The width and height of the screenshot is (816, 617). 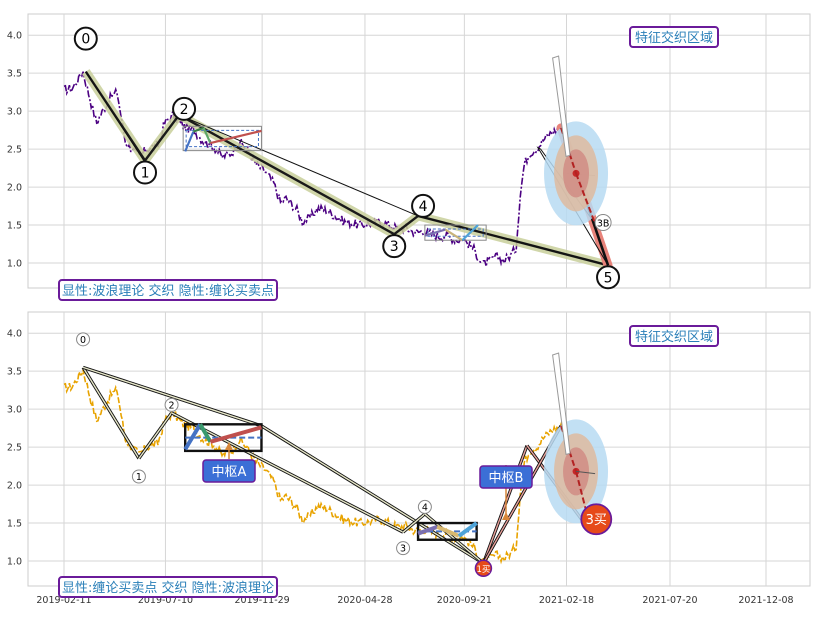 I want to click on forecast-marker, so click(x=603, y=223).